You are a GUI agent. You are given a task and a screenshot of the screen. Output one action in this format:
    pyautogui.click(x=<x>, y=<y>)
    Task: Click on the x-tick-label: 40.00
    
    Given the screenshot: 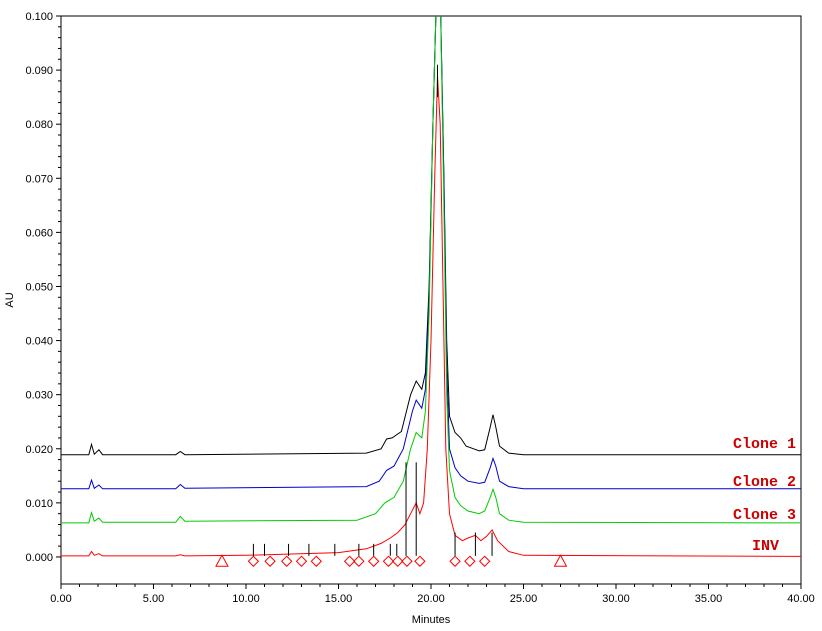 What is the action you would take?
    pyautogui.click(x=801, y=599)
    